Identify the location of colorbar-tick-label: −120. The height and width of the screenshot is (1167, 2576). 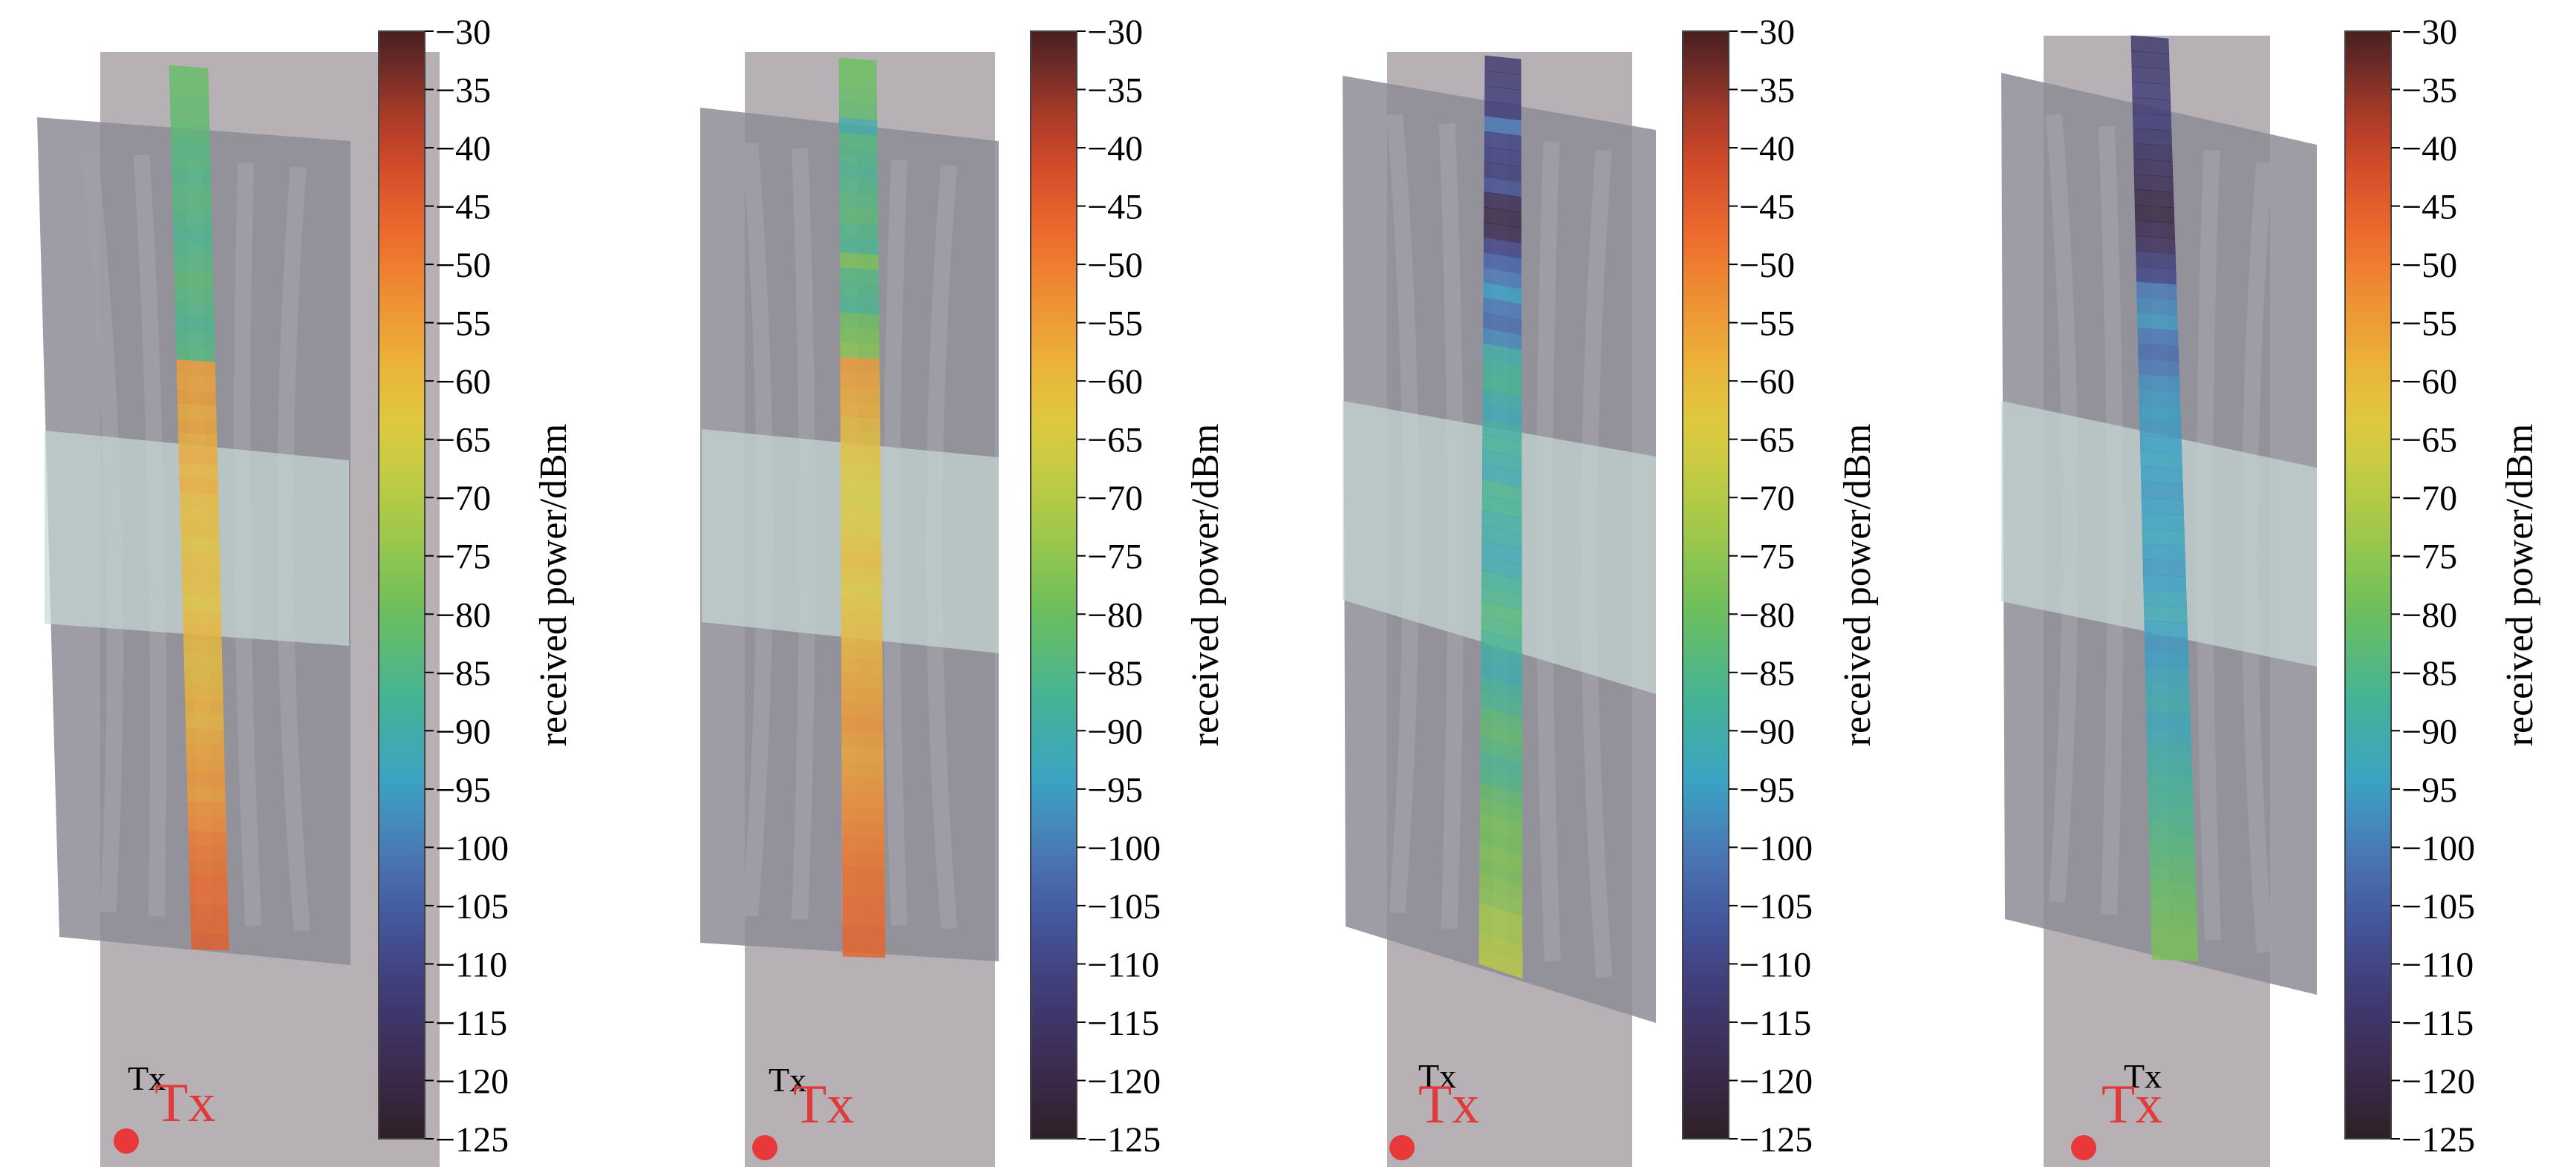
(1124, 1081).